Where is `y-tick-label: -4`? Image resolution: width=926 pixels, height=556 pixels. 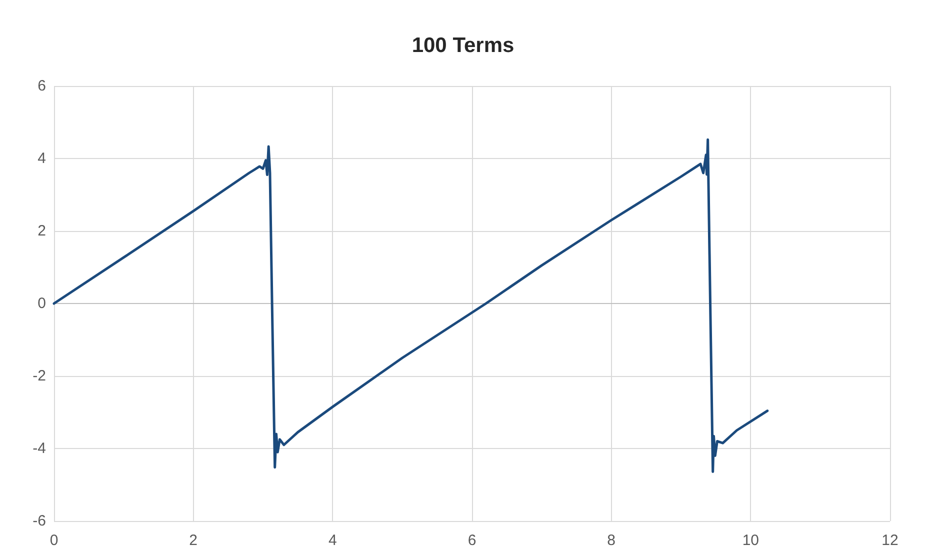
y-tick-label: -4 is located at coordinates (39, 448).